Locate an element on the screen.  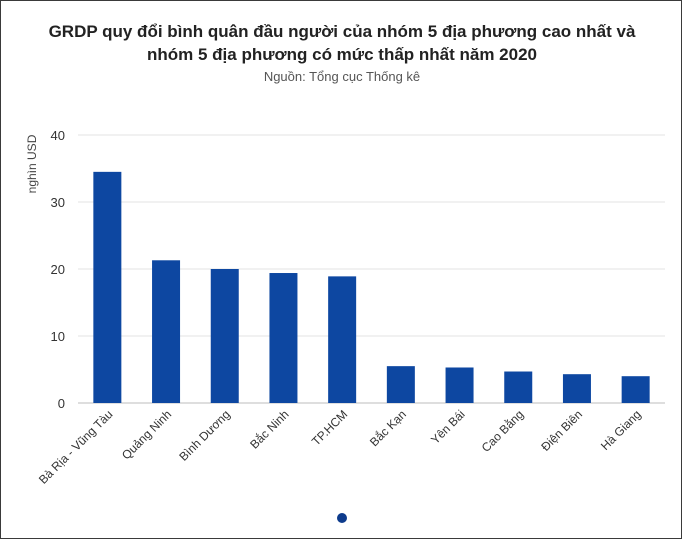
y-axis-ticks: 0 10 20 30 40 is located at coordinates (58, 269).